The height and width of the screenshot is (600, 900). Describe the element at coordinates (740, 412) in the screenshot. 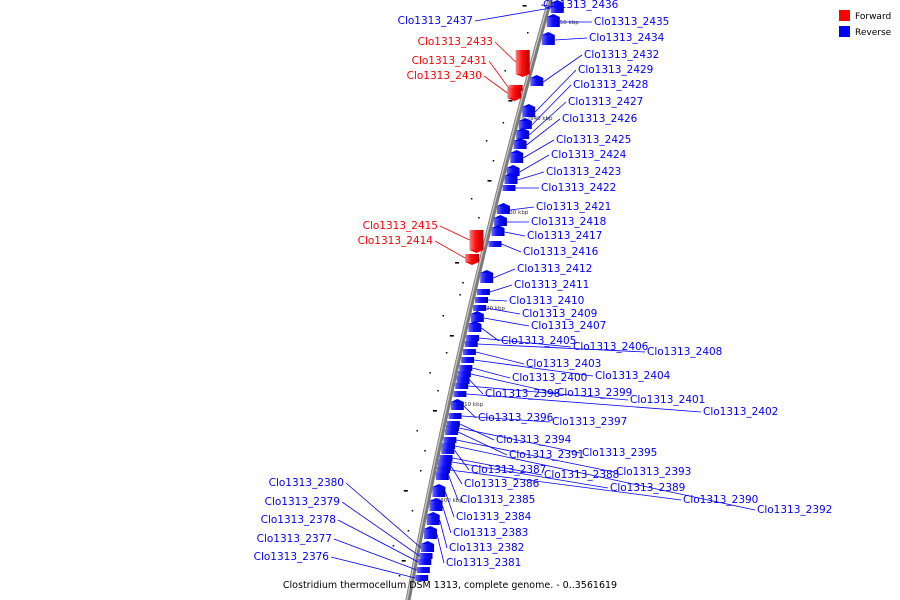

I see `gene-label: Clo1313_2402` at that location.